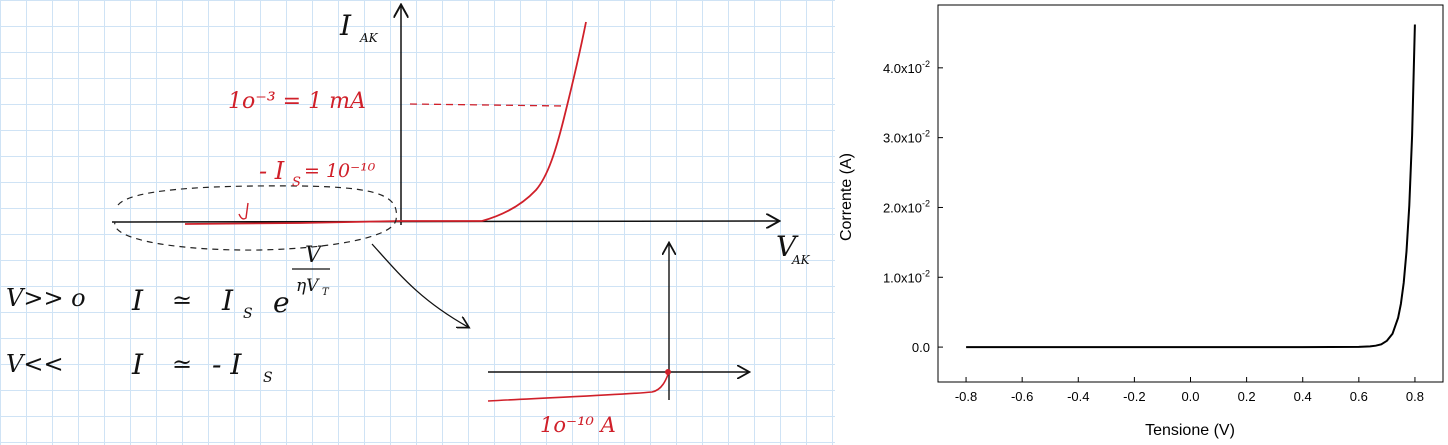 Image resolution: width=1448 pixels, height=445 pixels. I want to click on notes-inset-curve, so click(578, 386).